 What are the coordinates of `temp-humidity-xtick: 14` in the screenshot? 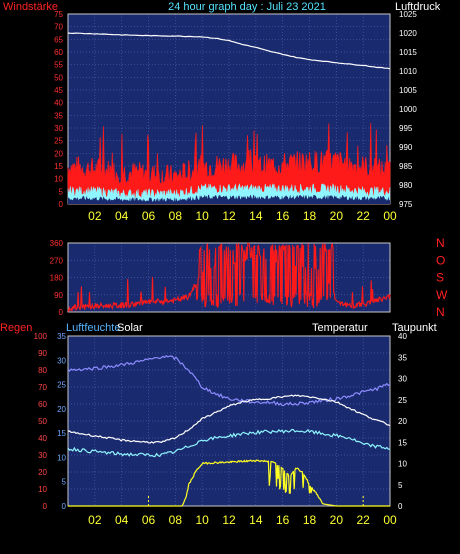 It's located at (256, 520).